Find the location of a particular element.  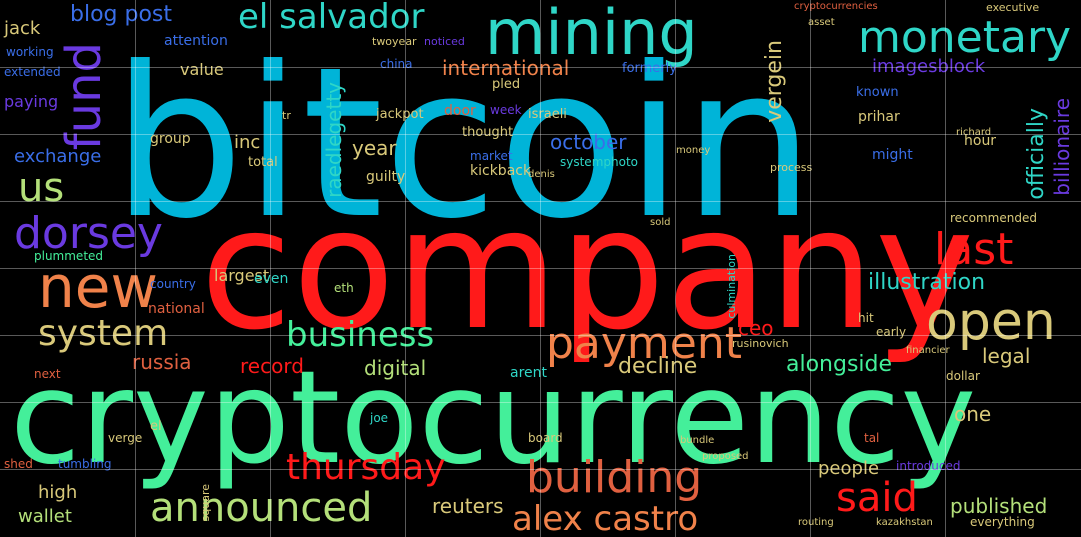

word-might: might is located at coordinates (892, 155).